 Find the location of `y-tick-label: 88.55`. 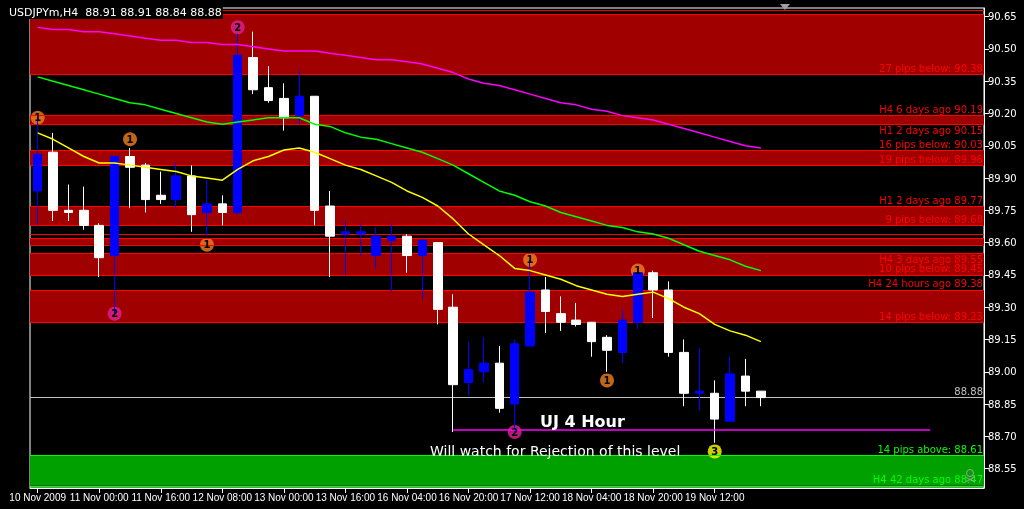

y-tick-label: 88.55 is located at coordinates (1002, 469).